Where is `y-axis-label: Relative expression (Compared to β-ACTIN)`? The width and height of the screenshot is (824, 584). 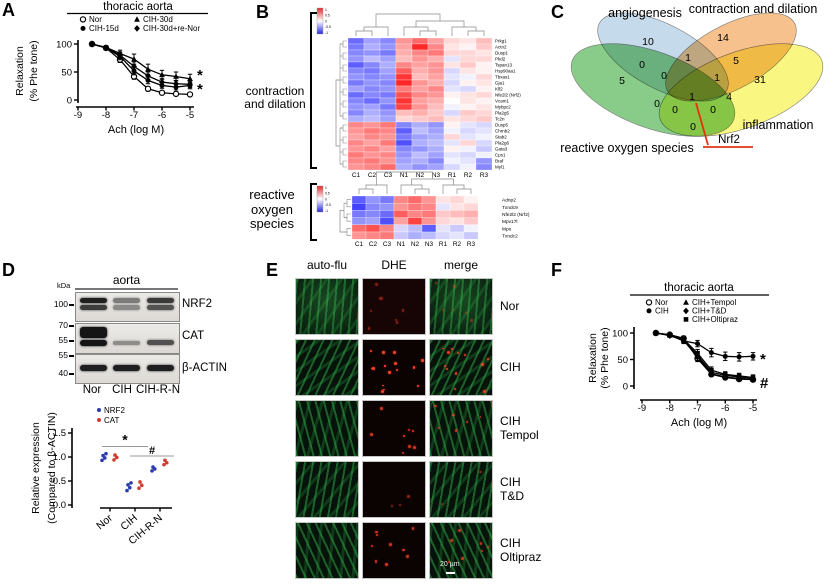
y-axis-label: Relative expression (Compared to β-ACTIN) is located at coordinates (44, 468).